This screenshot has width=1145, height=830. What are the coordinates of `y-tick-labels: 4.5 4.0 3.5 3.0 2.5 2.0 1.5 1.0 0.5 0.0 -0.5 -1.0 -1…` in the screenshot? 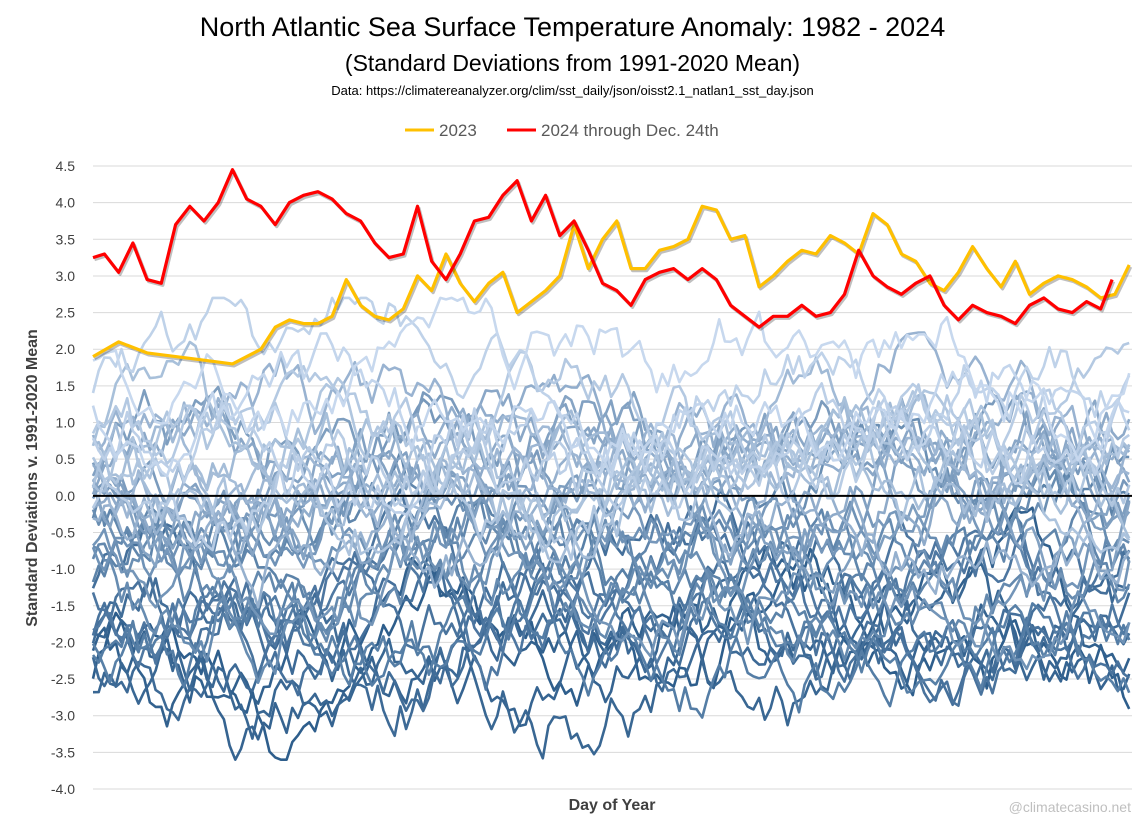 It's located at (63, 477).